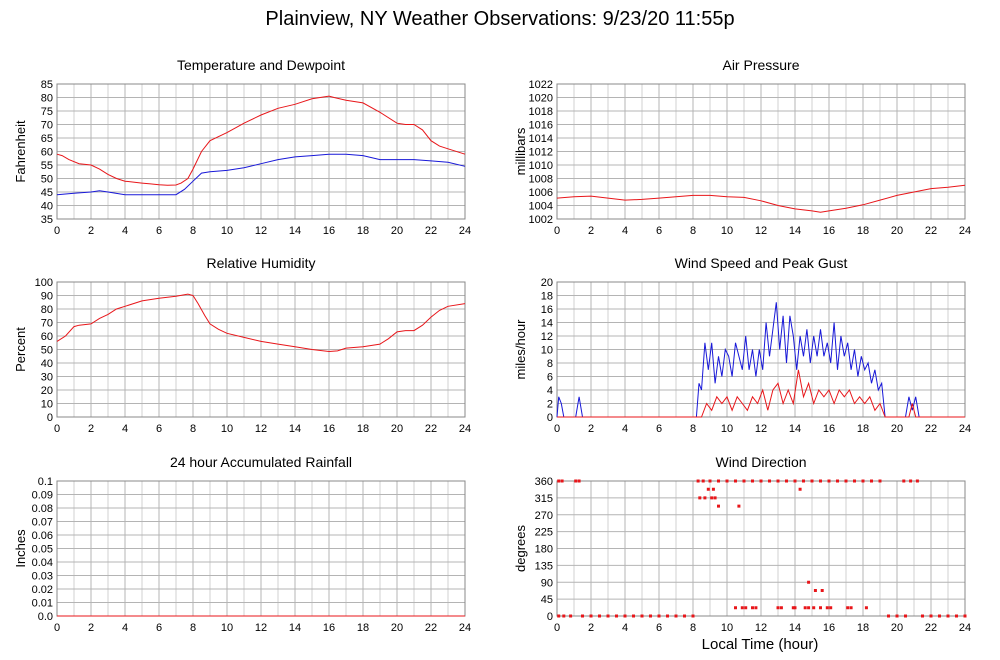 This screenshot has height=660, width=1000. Describe the element at coordinates (47, 297) in the screenshot. I see `y-tick-label: 90` at that location.